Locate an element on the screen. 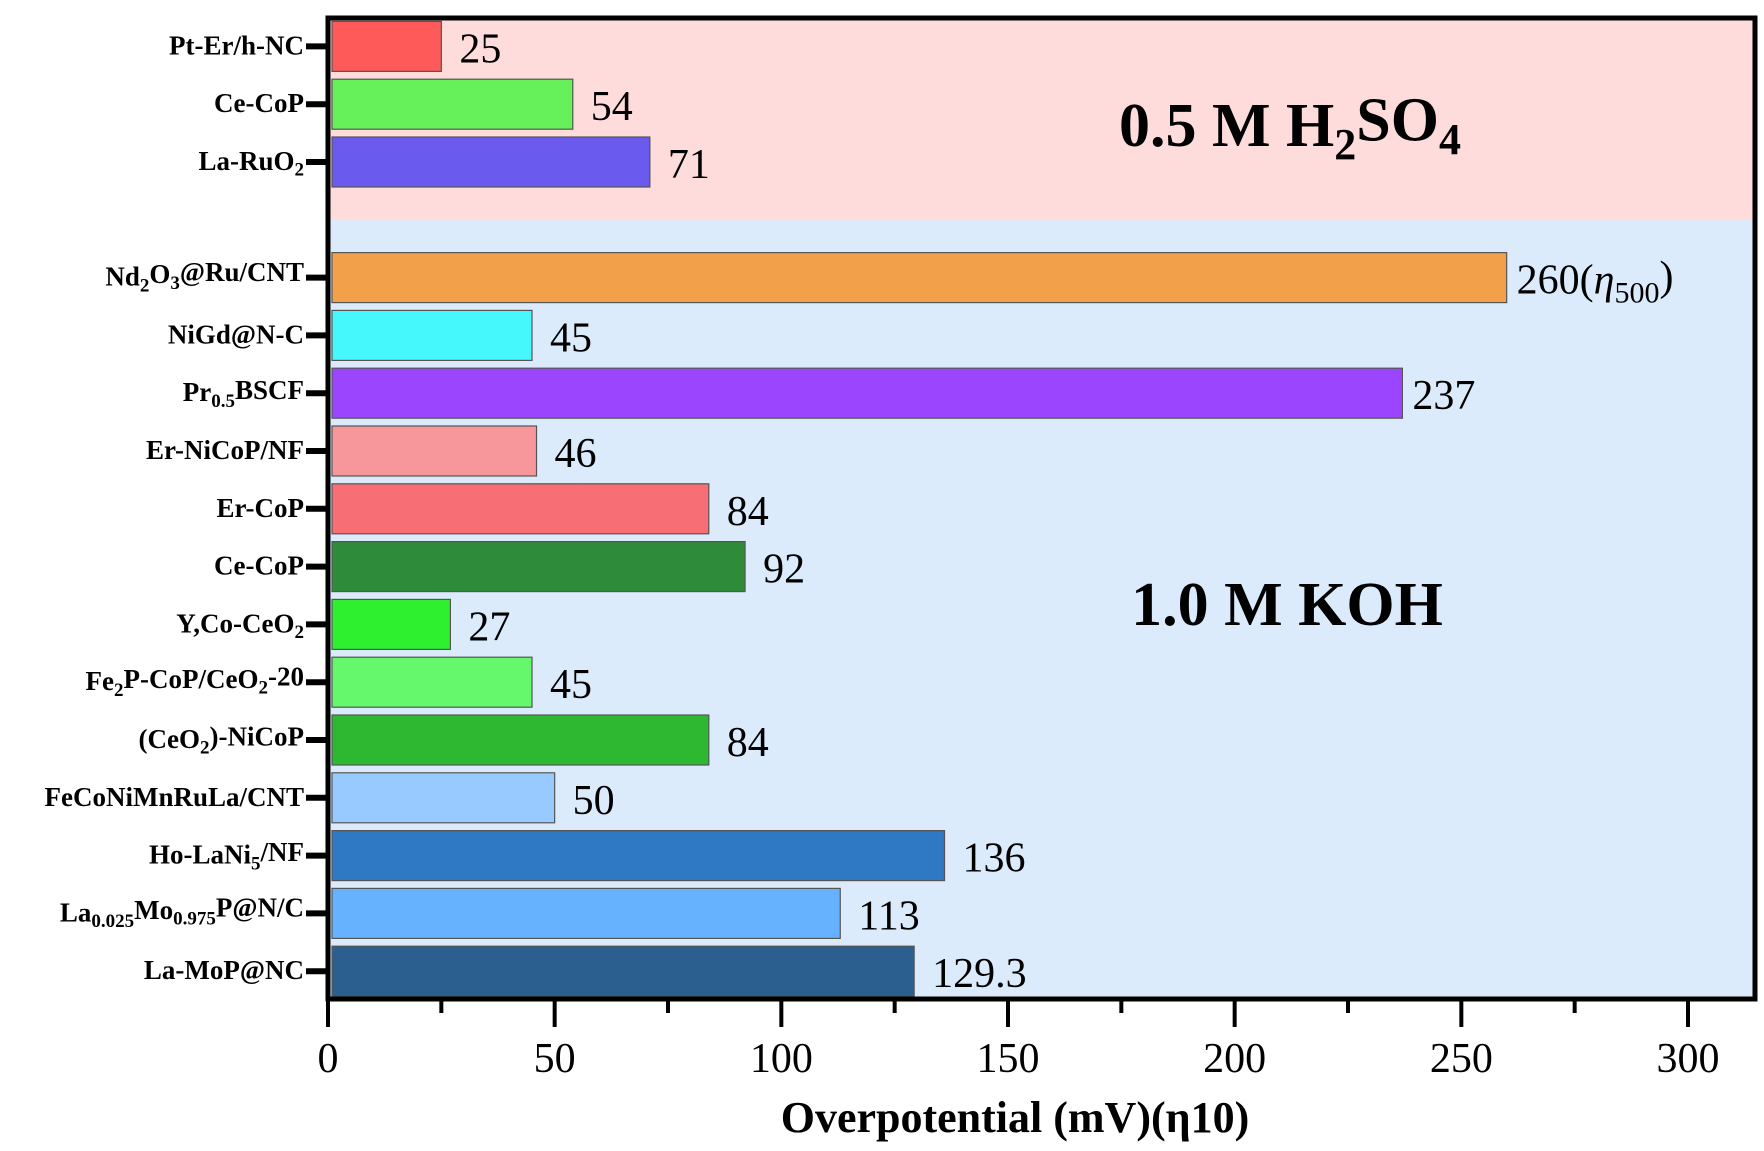 This screenshot has height=1151, width=1764. x-tick-label: 150 is located at coordinates (1008, 1059).